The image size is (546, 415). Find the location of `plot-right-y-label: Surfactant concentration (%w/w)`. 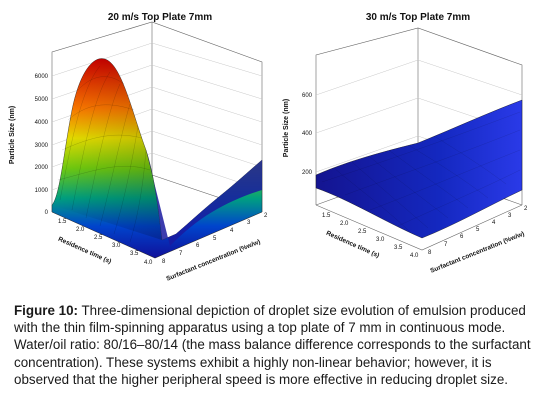

plot-right-y-label: Surfactant concentration (%w/w) is located at coordinates (477, 252).